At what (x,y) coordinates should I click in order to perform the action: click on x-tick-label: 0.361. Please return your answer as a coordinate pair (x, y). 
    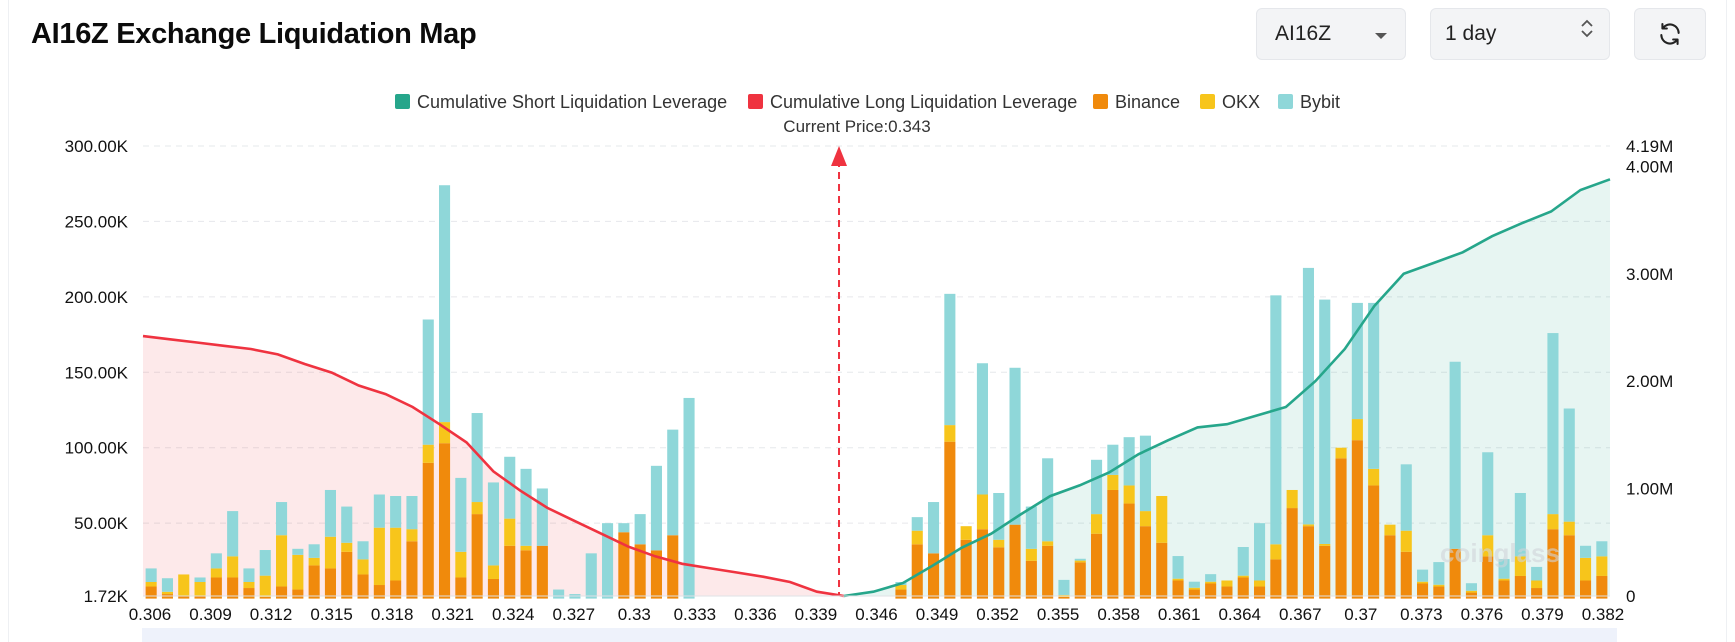
    Looking at the image, I should click on (1179, 614).